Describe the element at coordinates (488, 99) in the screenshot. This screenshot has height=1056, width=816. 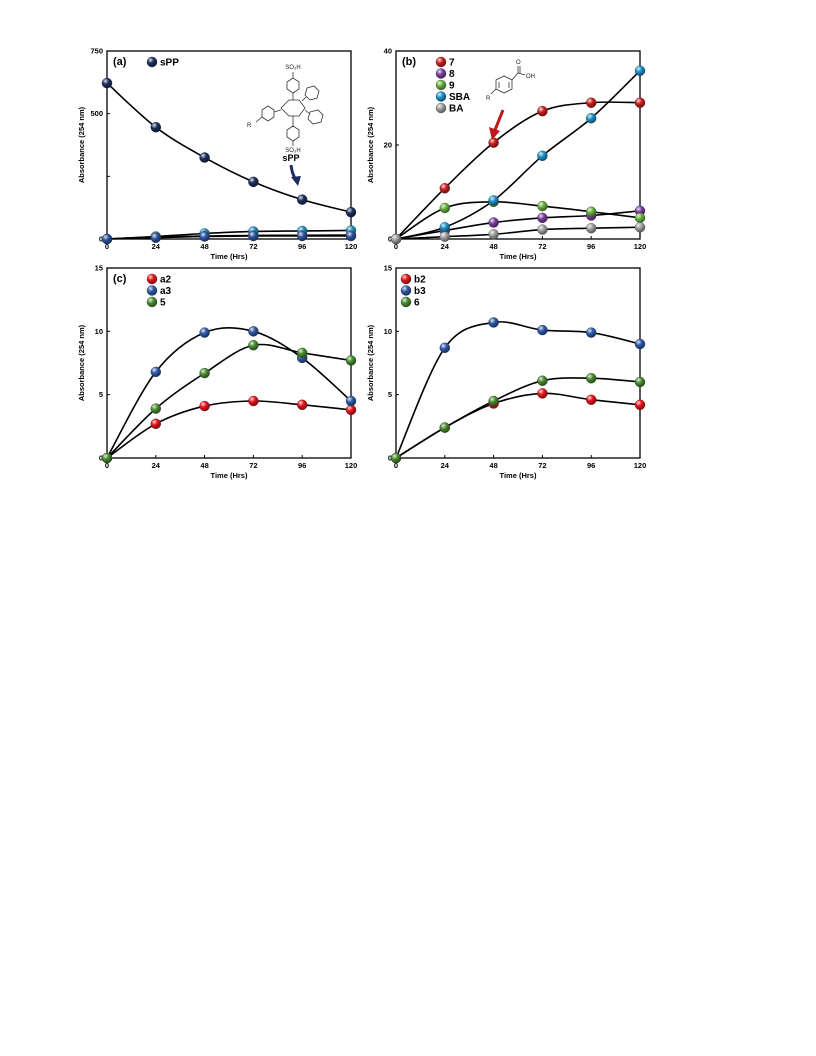
I see `structure-label-r-b: R` at that location.